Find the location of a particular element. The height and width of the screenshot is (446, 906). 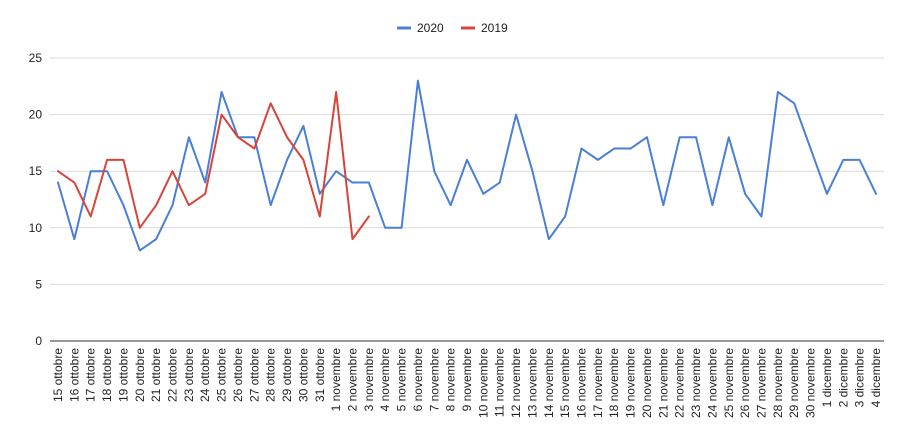

x-tick-label: 23 ottobre is located at coordinates (189, 375).